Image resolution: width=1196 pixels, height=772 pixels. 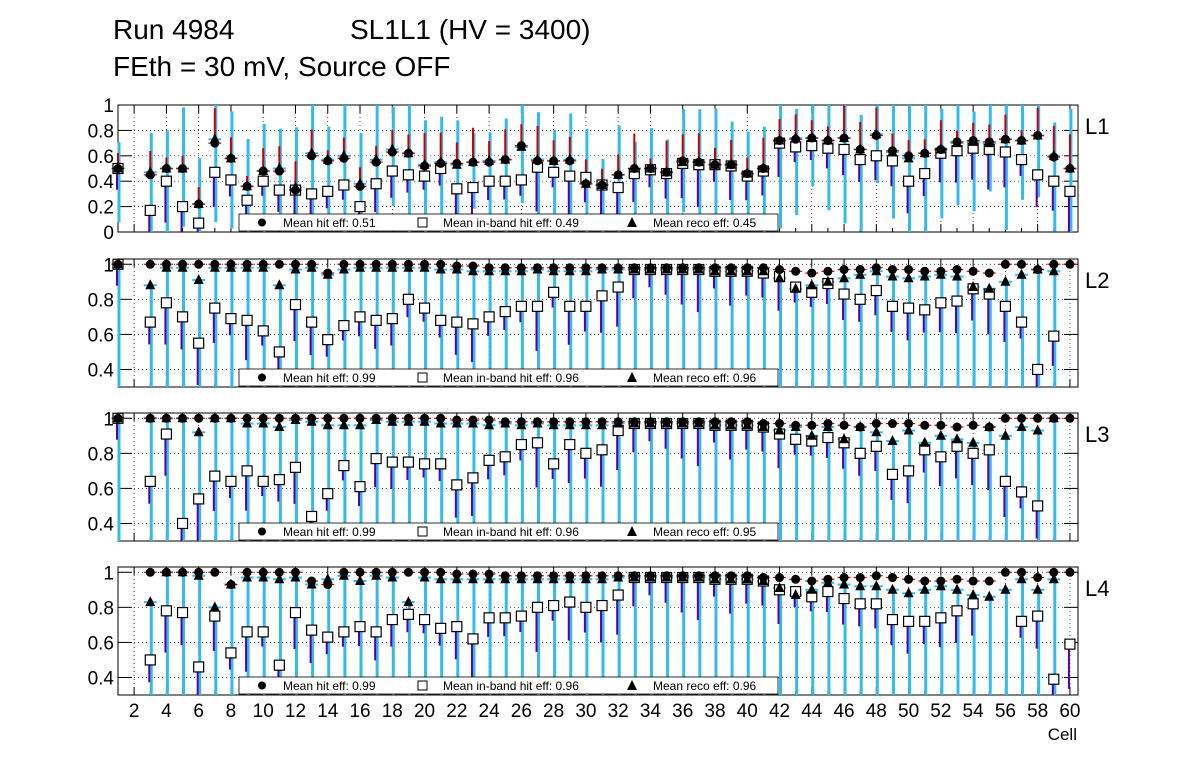 I want to click on x-tick-label: 36, so click(x=682, y=711).